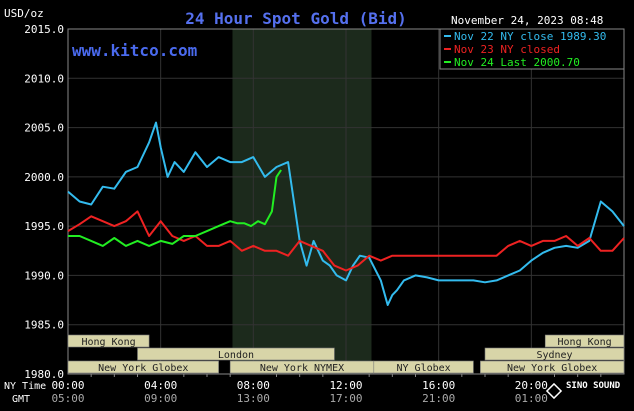 This screenshot has width=634, height=411. Describe the element at coordinates (296, 18) in the screenshot. I see `chart-title: 24 Hour Spot Gold (Bid)` at that location.